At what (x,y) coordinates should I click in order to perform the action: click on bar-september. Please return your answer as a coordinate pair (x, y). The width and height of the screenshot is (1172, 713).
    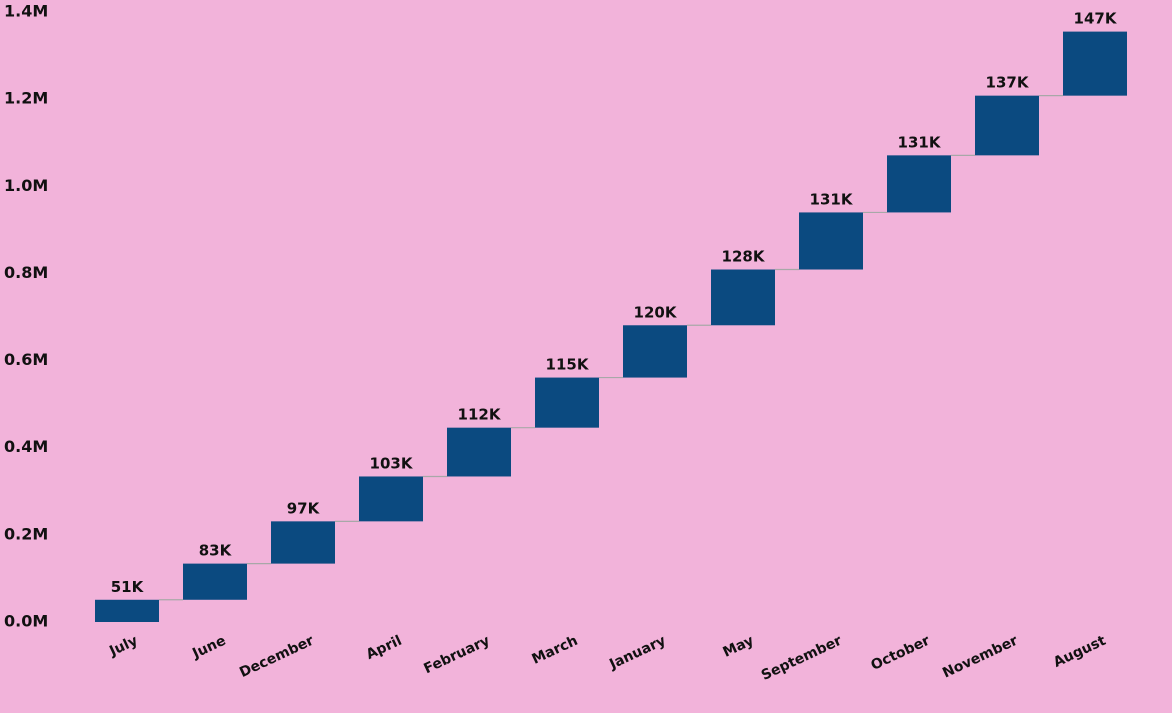
    Looking at the image, I should click on (831, 241).